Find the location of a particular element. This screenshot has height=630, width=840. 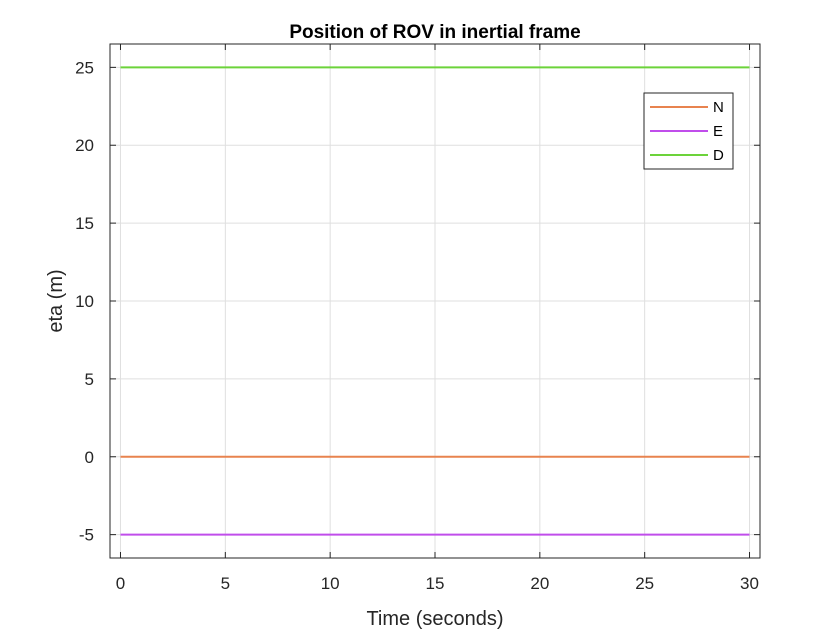

y-axis-label: eta (m) is located at coordinates (56, 300).